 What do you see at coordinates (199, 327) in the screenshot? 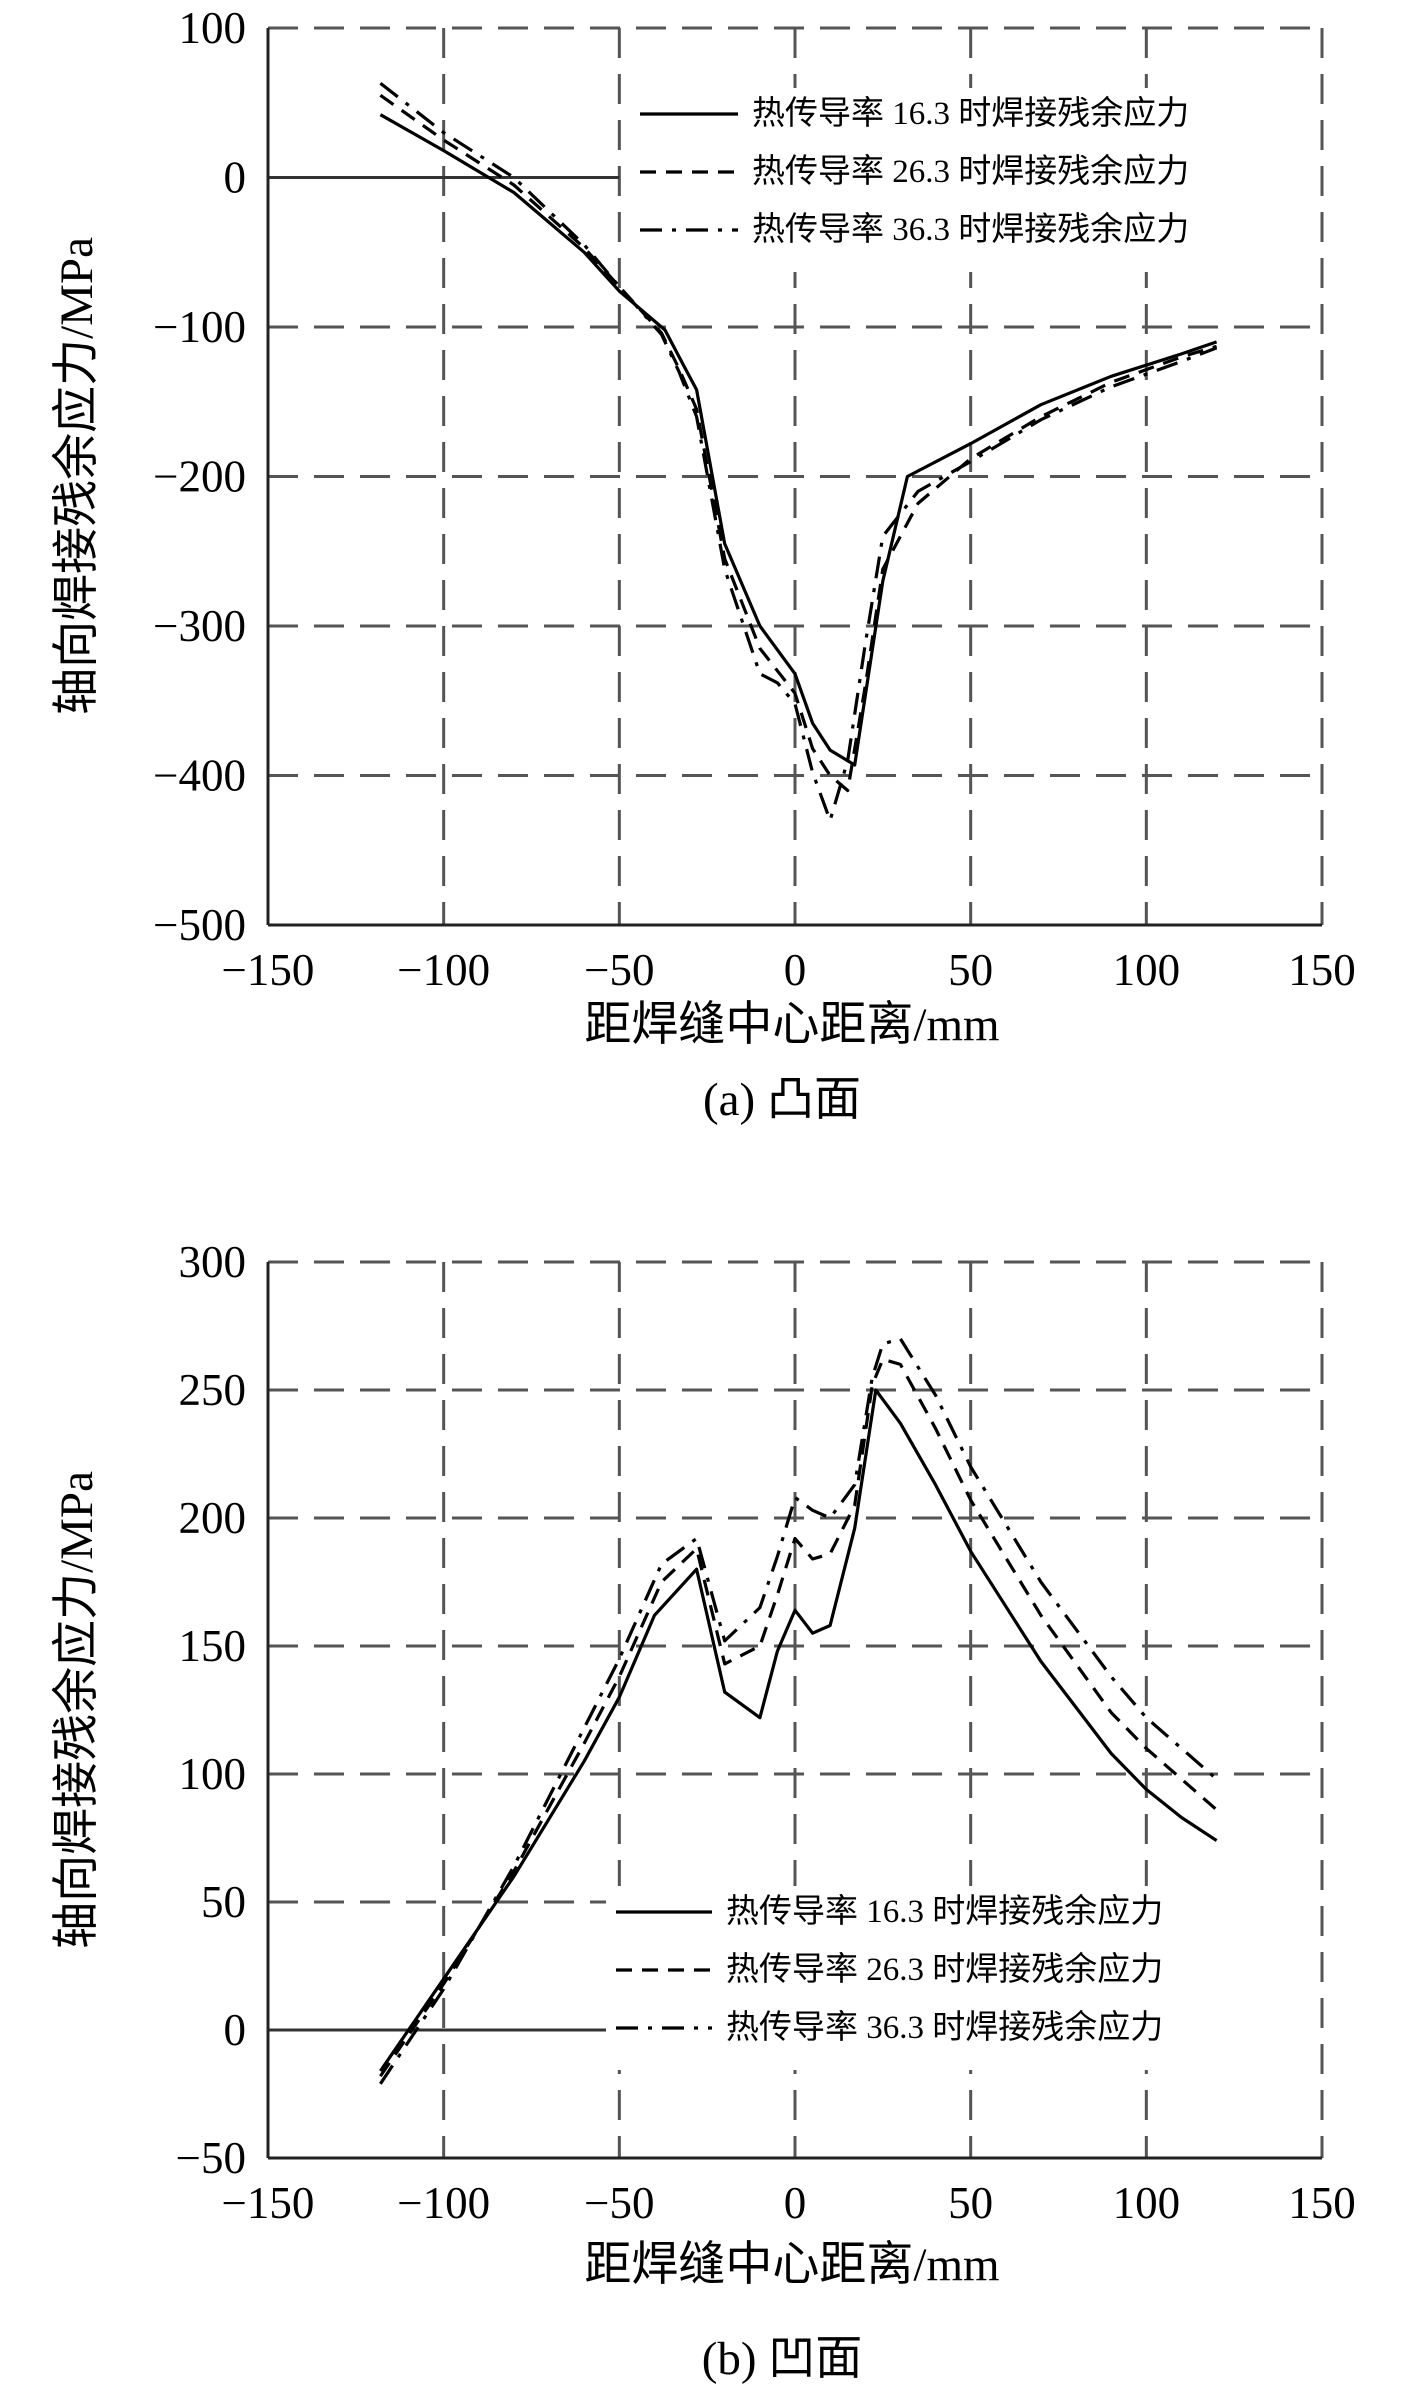
I see `y-tick-label: −100` at bounding box center [199, 327].